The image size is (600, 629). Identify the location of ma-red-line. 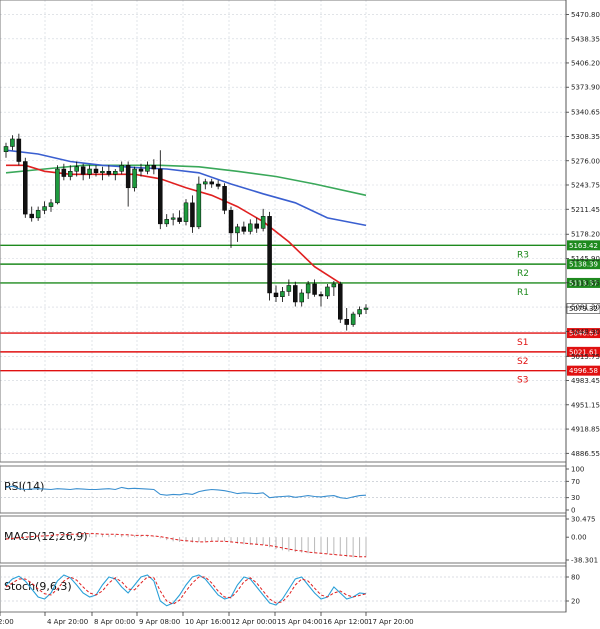
(173, 224).